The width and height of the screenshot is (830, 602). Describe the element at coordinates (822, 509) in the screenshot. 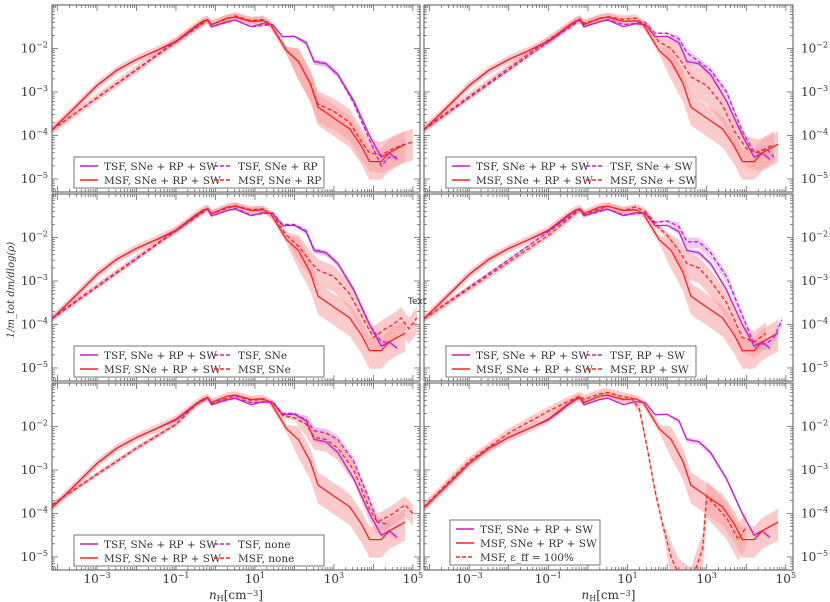

I see `y-tick-exp: −4` at that location.